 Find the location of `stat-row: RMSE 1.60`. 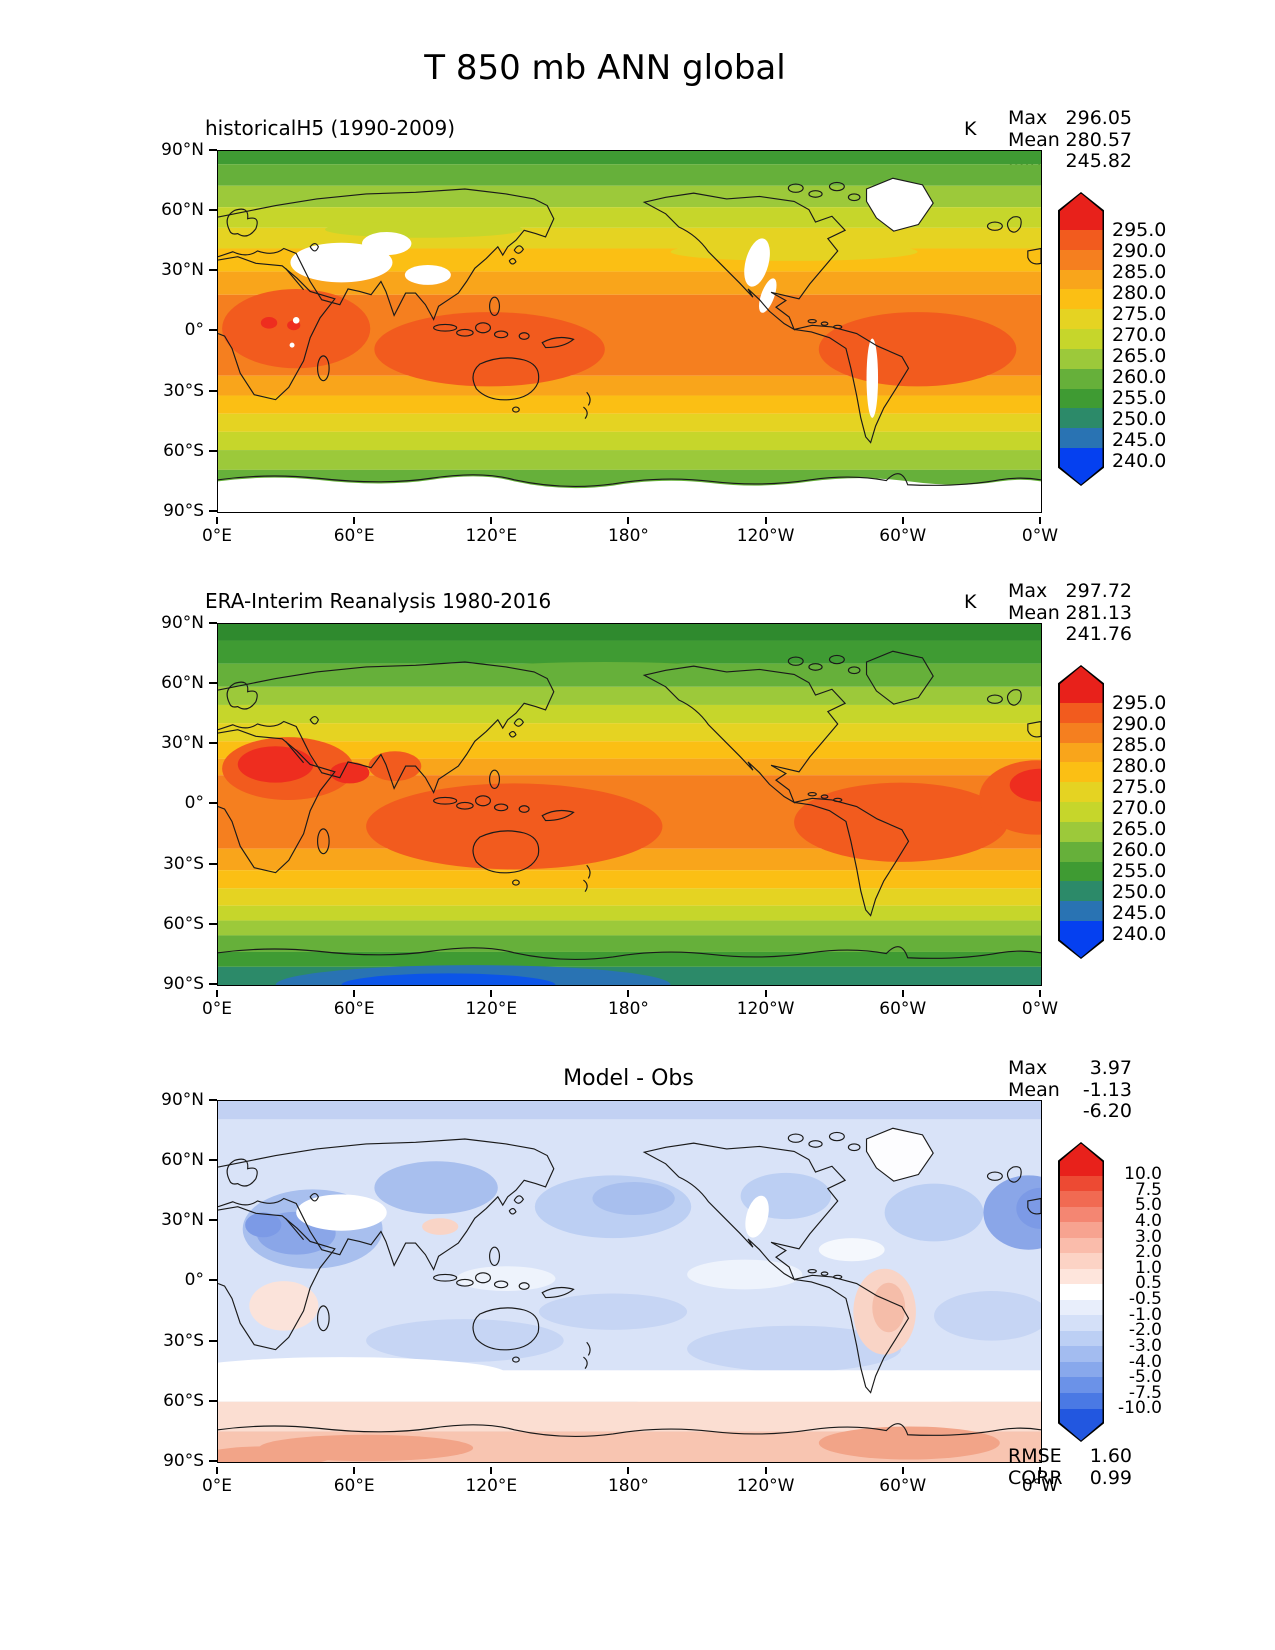

stat-row: RMSE 1.60 is located at coordinates (1070, 1456).